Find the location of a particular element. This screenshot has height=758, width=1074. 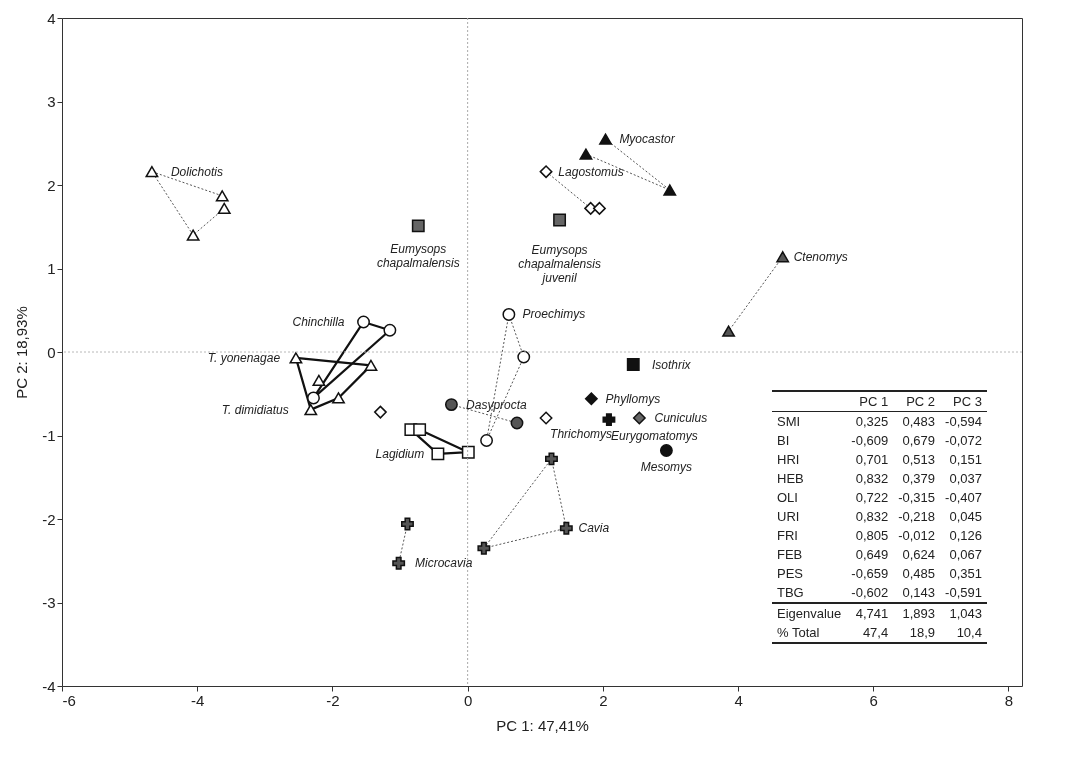

annotation: Eumysops chapalmalensis juvenil is located at coordinates (559, 263).